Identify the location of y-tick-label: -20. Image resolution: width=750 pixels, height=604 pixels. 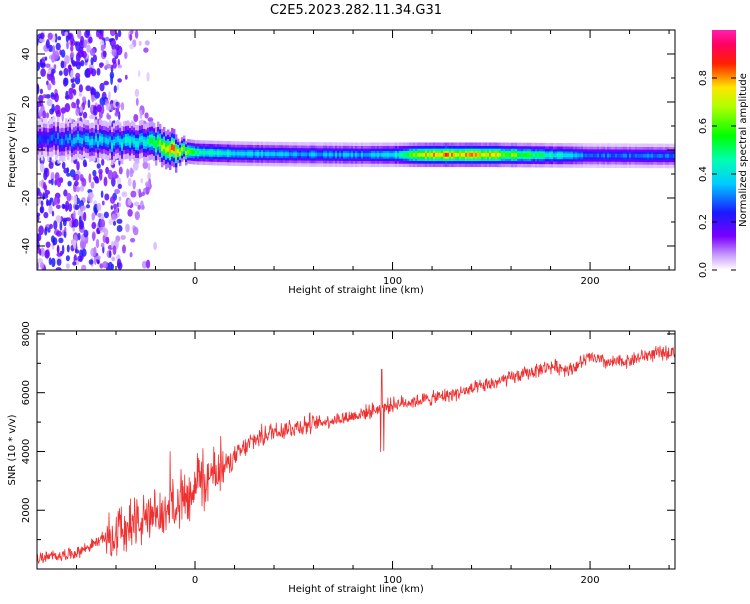
(26, 198).